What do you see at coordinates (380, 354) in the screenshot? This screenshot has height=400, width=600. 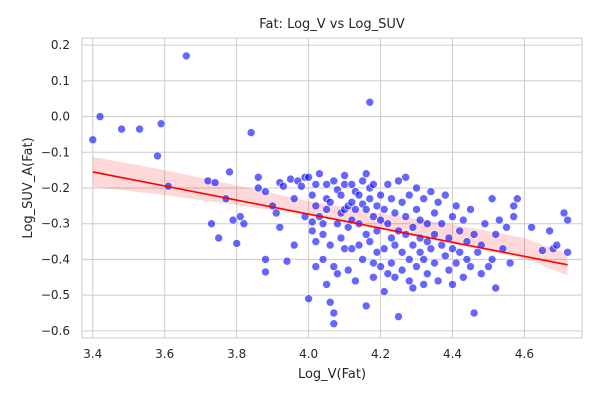 I see `x-tick-label: 4.2` at bounding box center [380, 354].